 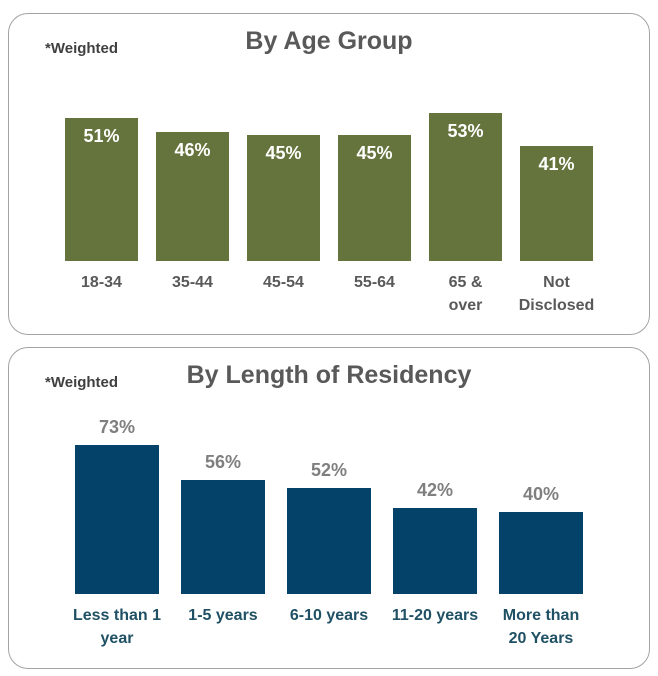 What do you see at coordinates (556, 294) in the screenshot?
I see `bar-category-label: Not Disclosed` at bounding box center [556, 294].